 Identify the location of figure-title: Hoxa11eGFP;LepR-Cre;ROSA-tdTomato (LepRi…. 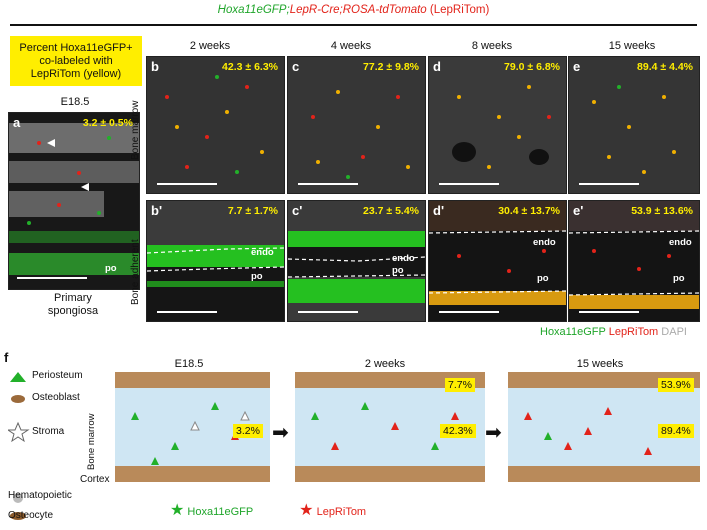
(353, 10).